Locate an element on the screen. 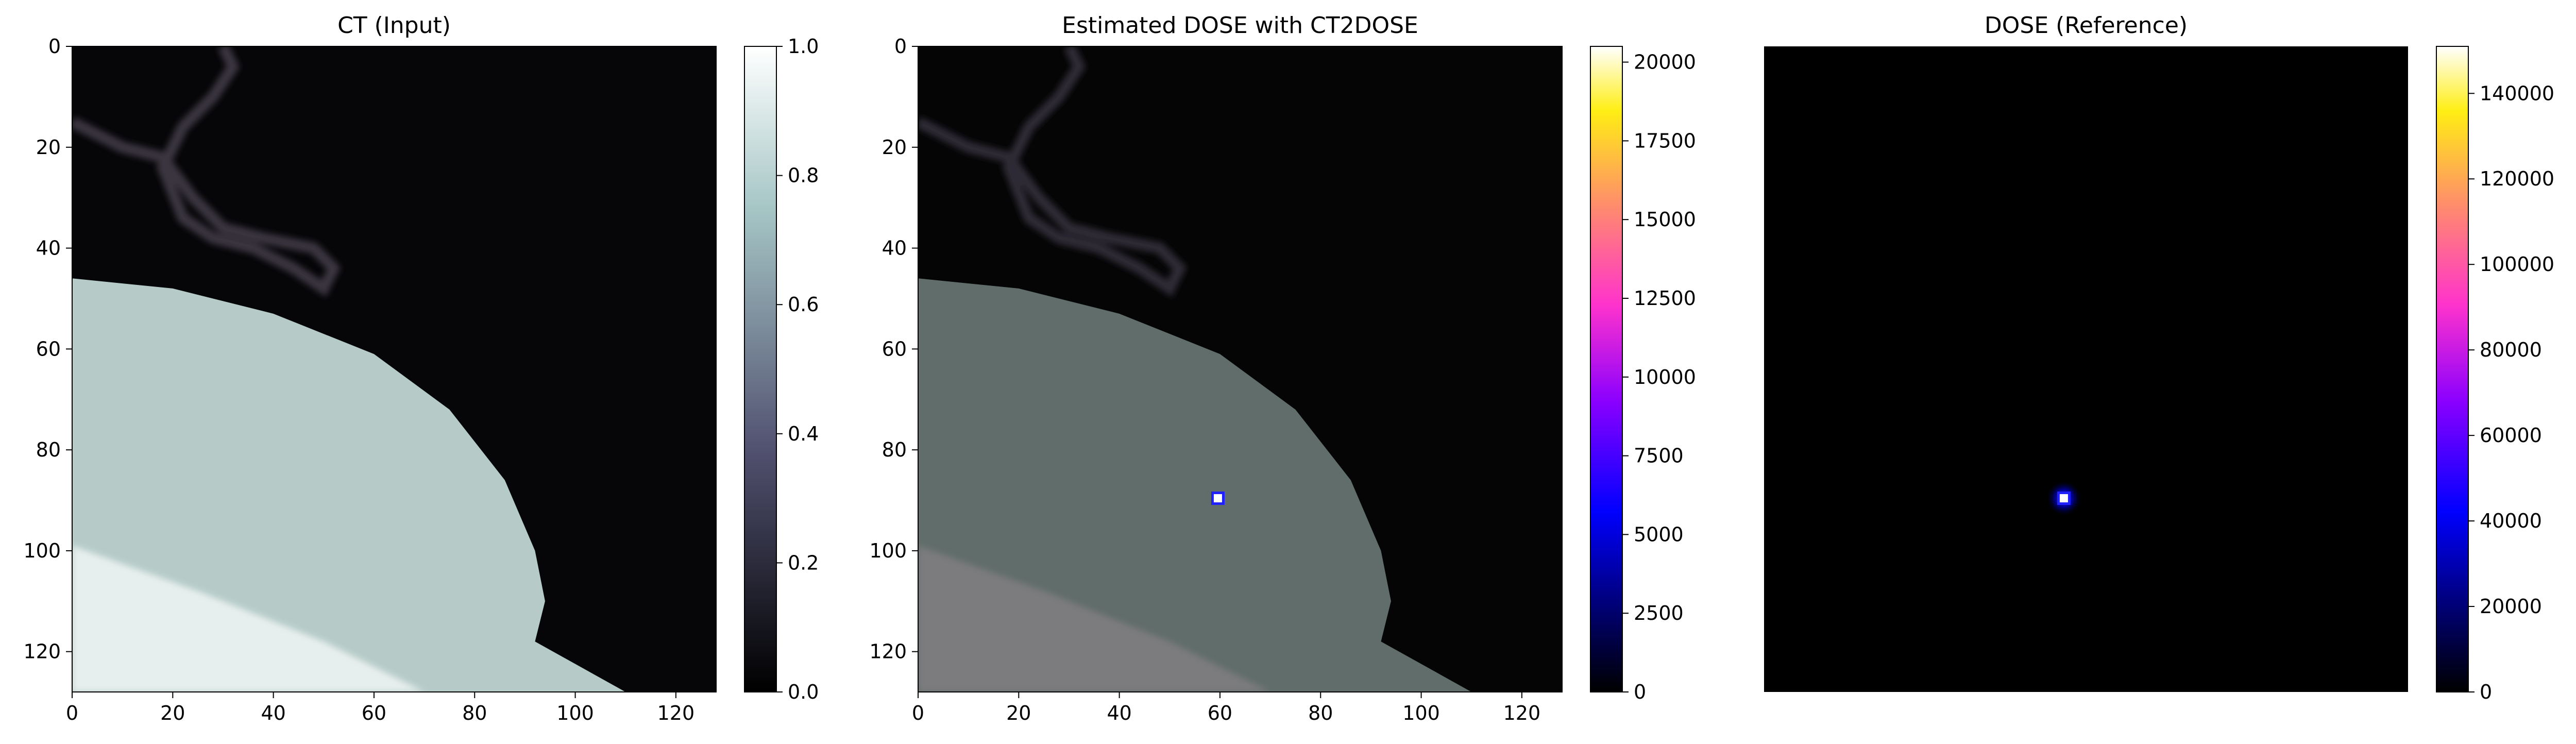  ref-colorbar-tick-label: 20000 is located at coordinates (2511, 606).